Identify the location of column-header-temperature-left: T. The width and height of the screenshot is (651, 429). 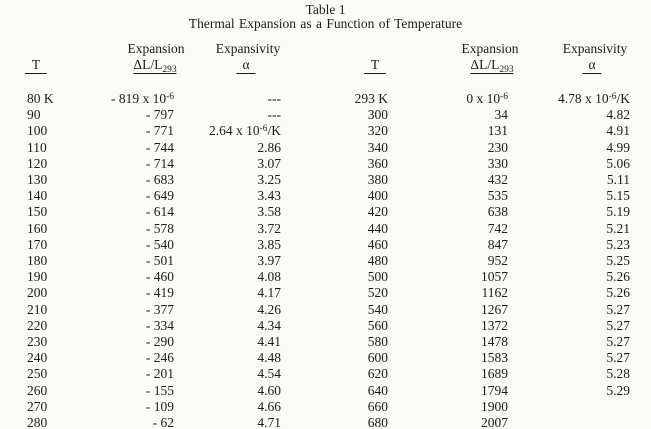
(36, 65).